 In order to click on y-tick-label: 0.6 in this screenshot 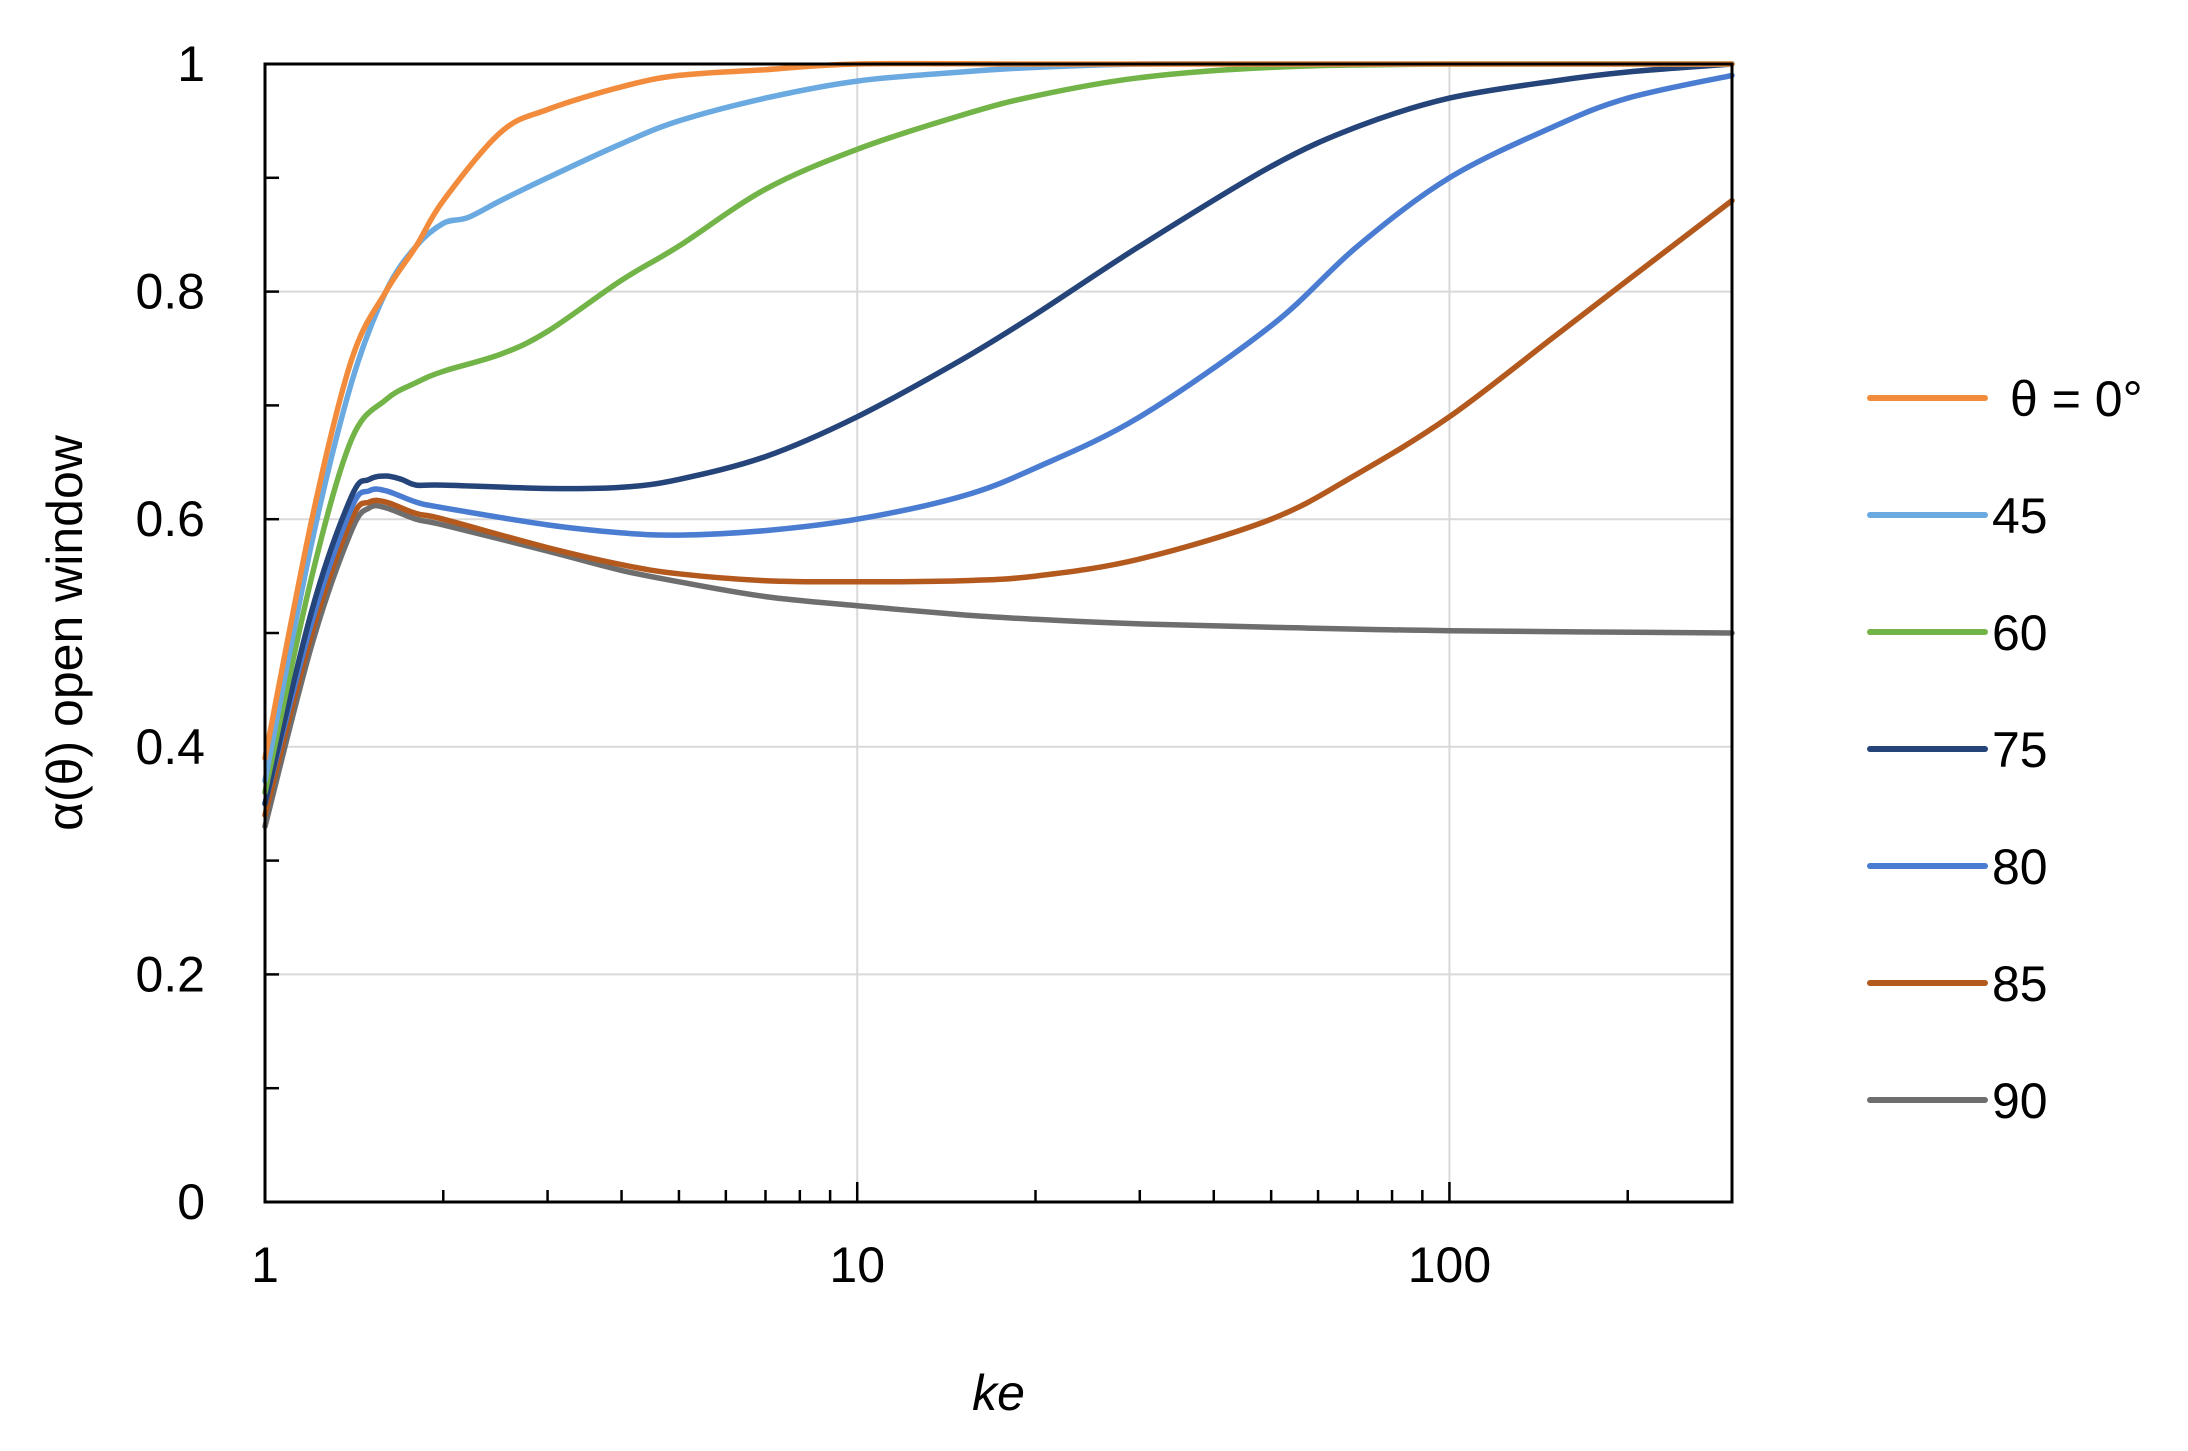, I will do `click(170, 519)`.